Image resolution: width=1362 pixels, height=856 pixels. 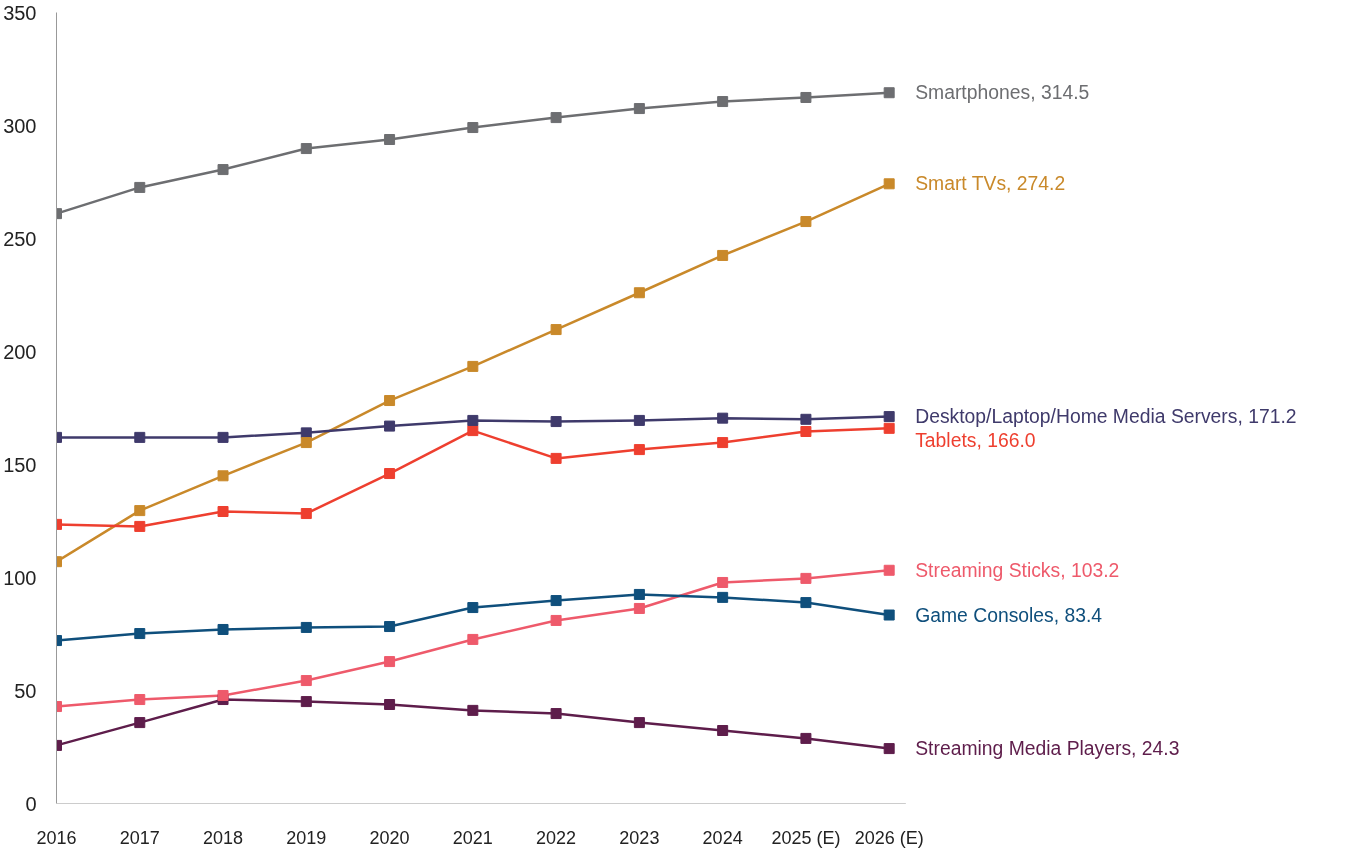 I want to click on x-tick-label: 2020, so click(x=389, y=837).